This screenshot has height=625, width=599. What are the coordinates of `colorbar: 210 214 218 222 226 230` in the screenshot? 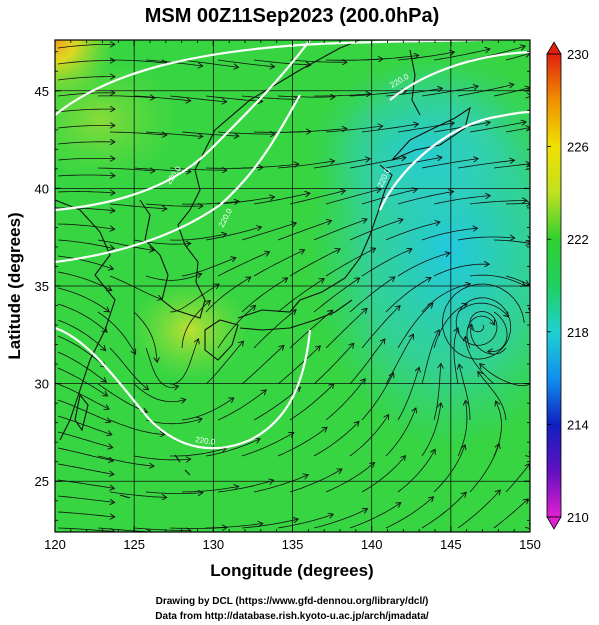 It's located at (567, 285).